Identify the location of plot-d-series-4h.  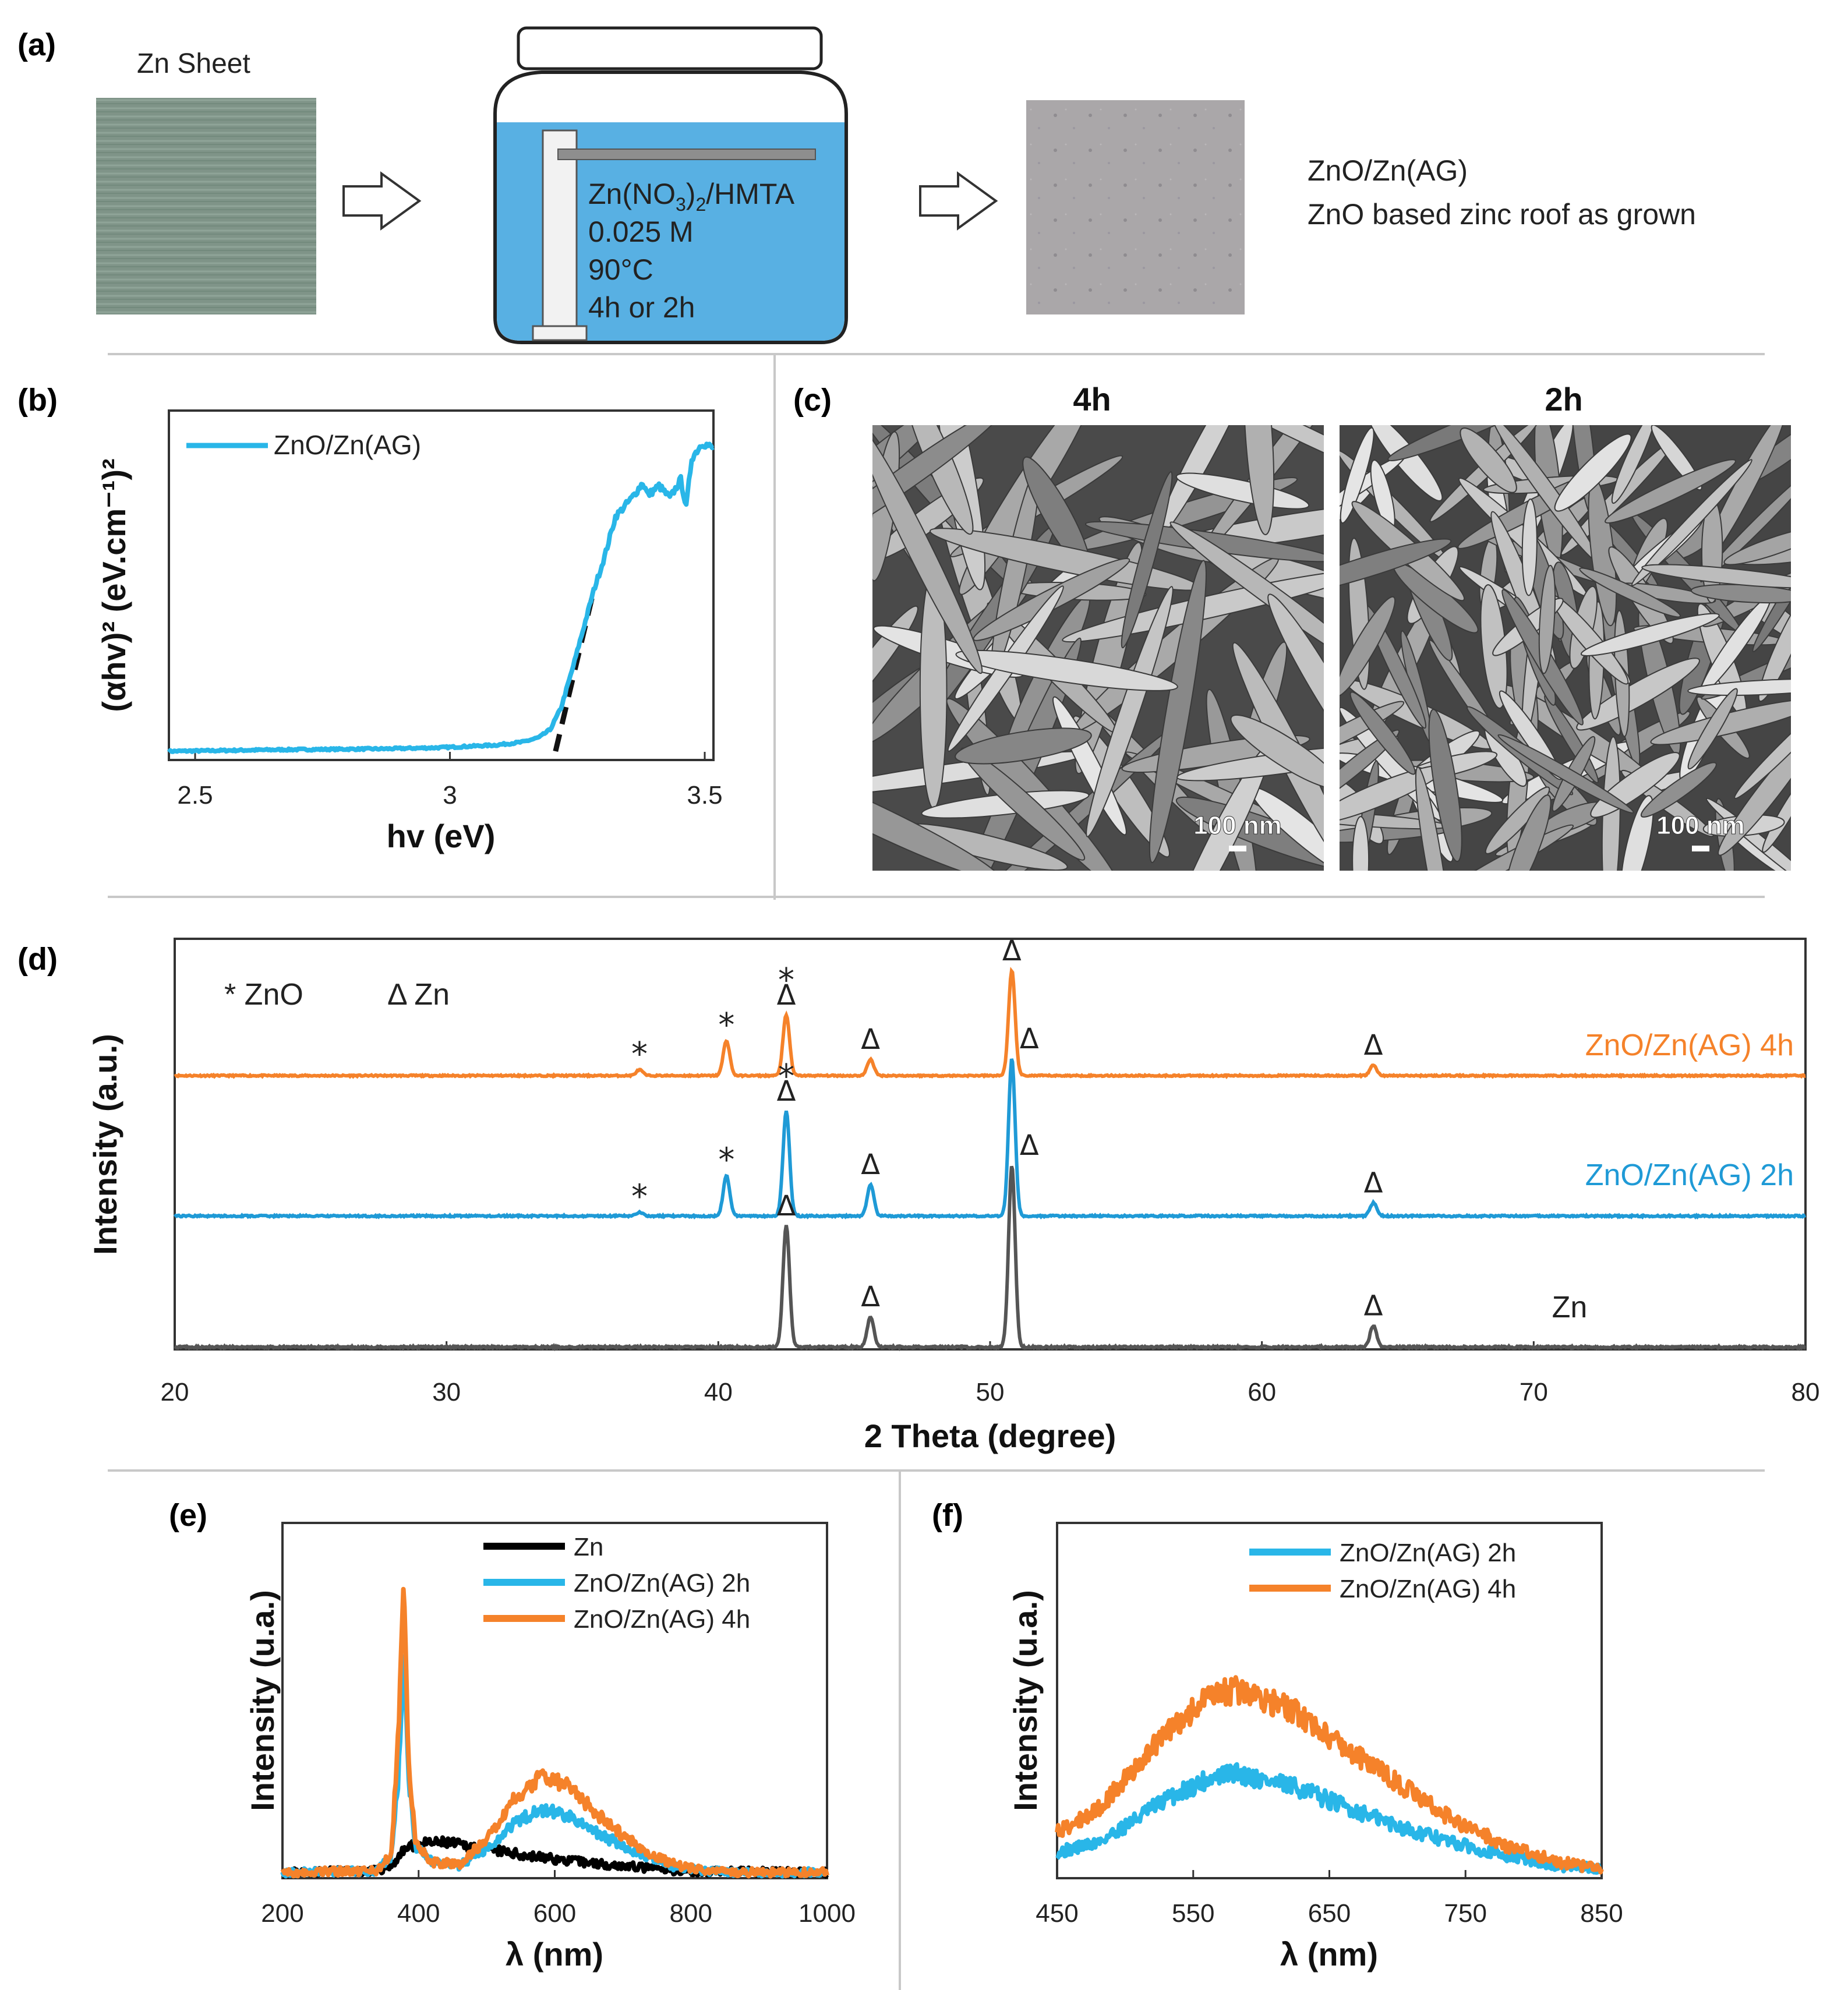
(990, 1023).